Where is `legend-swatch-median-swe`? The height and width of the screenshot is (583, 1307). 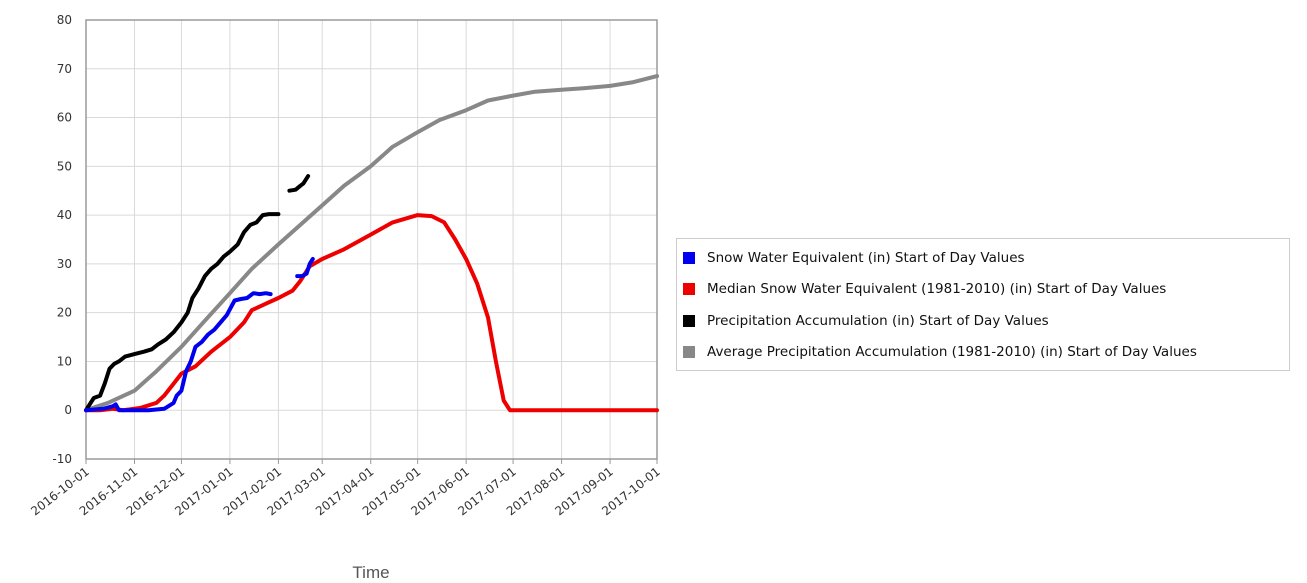 legend-swatch-median-swe is located at coordinates (689, 289).